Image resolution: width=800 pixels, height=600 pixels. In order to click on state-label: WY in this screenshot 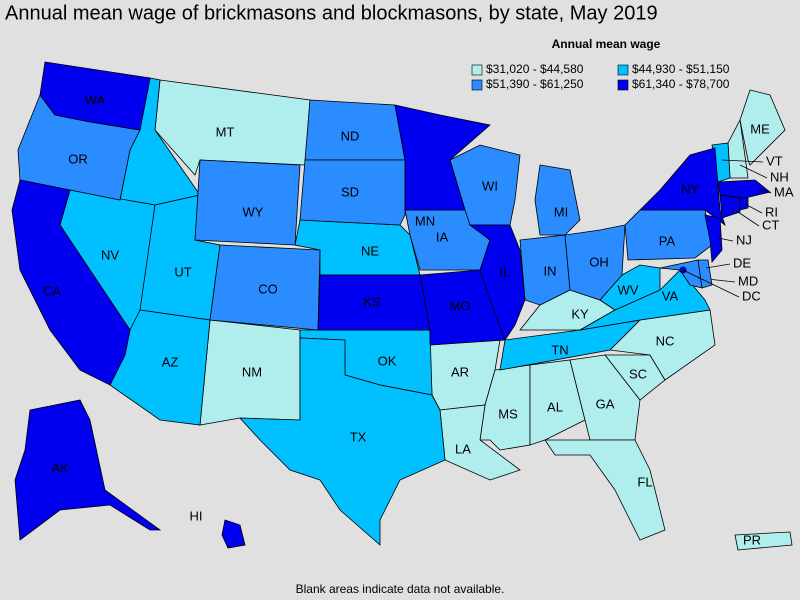, I will do `click(253, 211)`.